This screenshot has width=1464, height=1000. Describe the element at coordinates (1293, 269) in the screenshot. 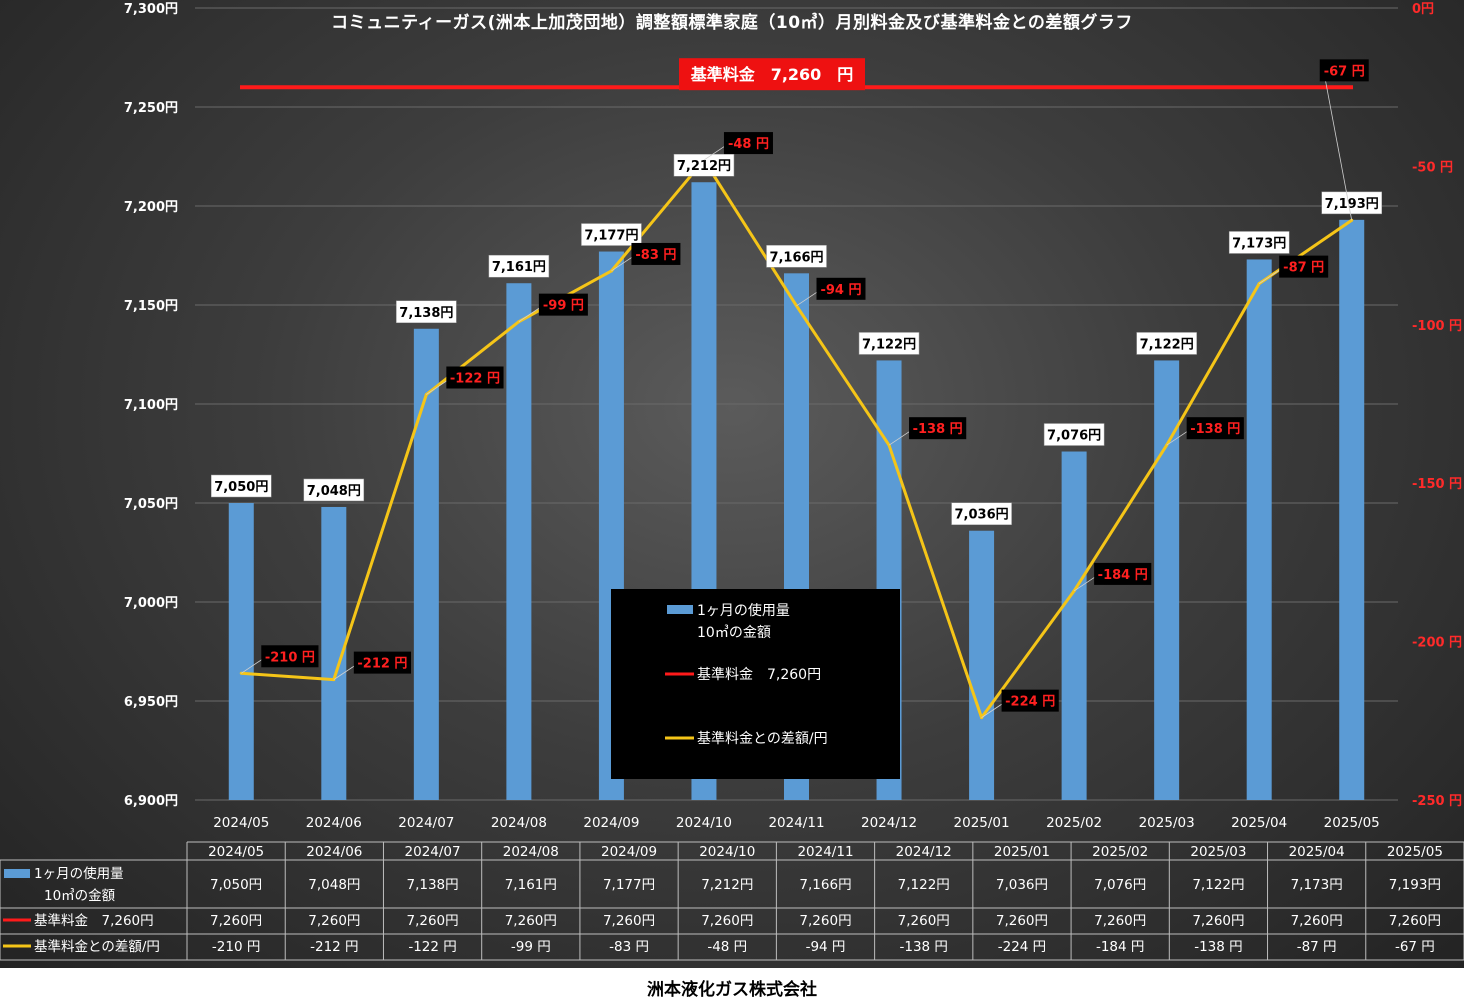

I see `diff-value-label: -87 円` at that location.